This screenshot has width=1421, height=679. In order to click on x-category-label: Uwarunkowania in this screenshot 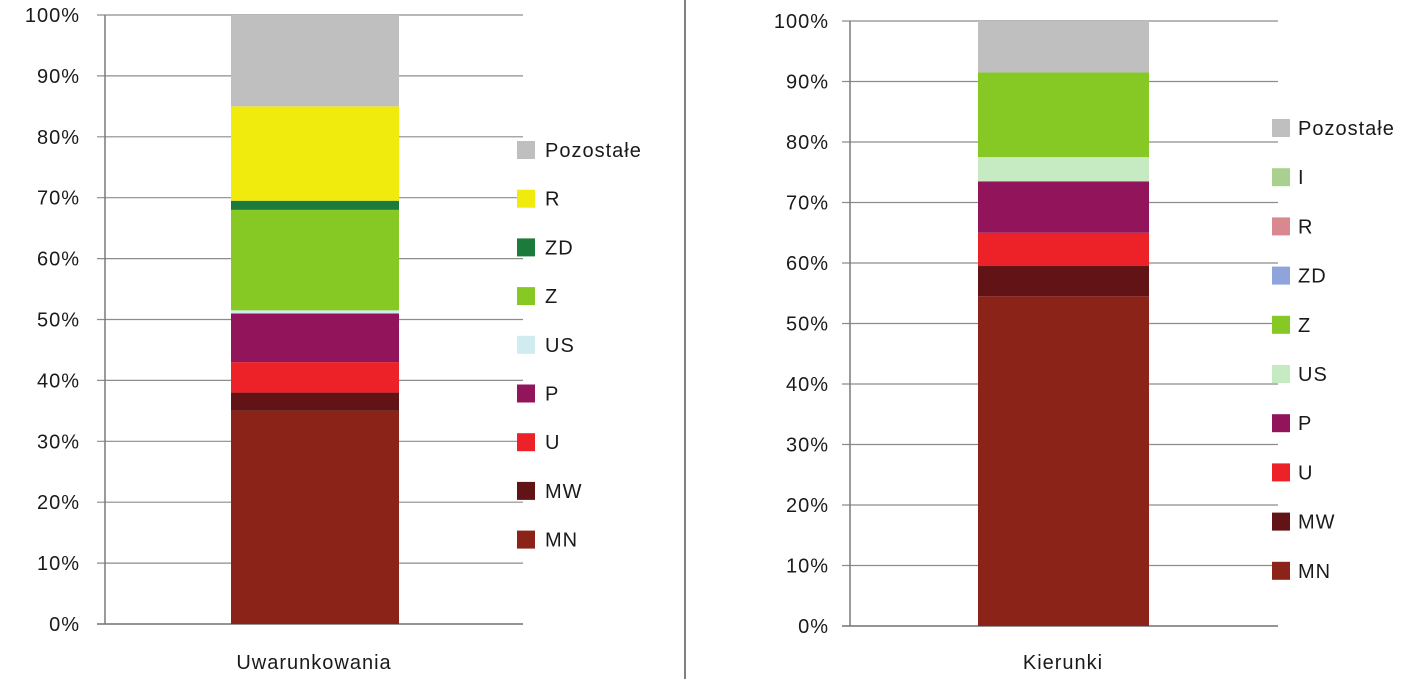, I will do `click(313, 663)`.